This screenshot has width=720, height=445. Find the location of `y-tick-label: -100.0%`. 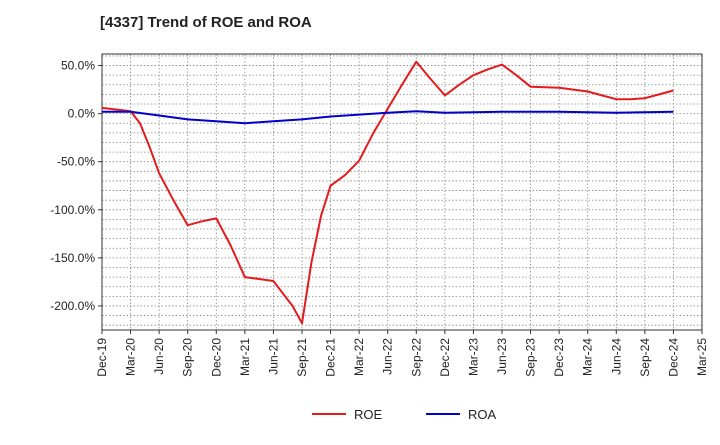

y-tick-label: -100.0% is located at coordinates (72, 210).